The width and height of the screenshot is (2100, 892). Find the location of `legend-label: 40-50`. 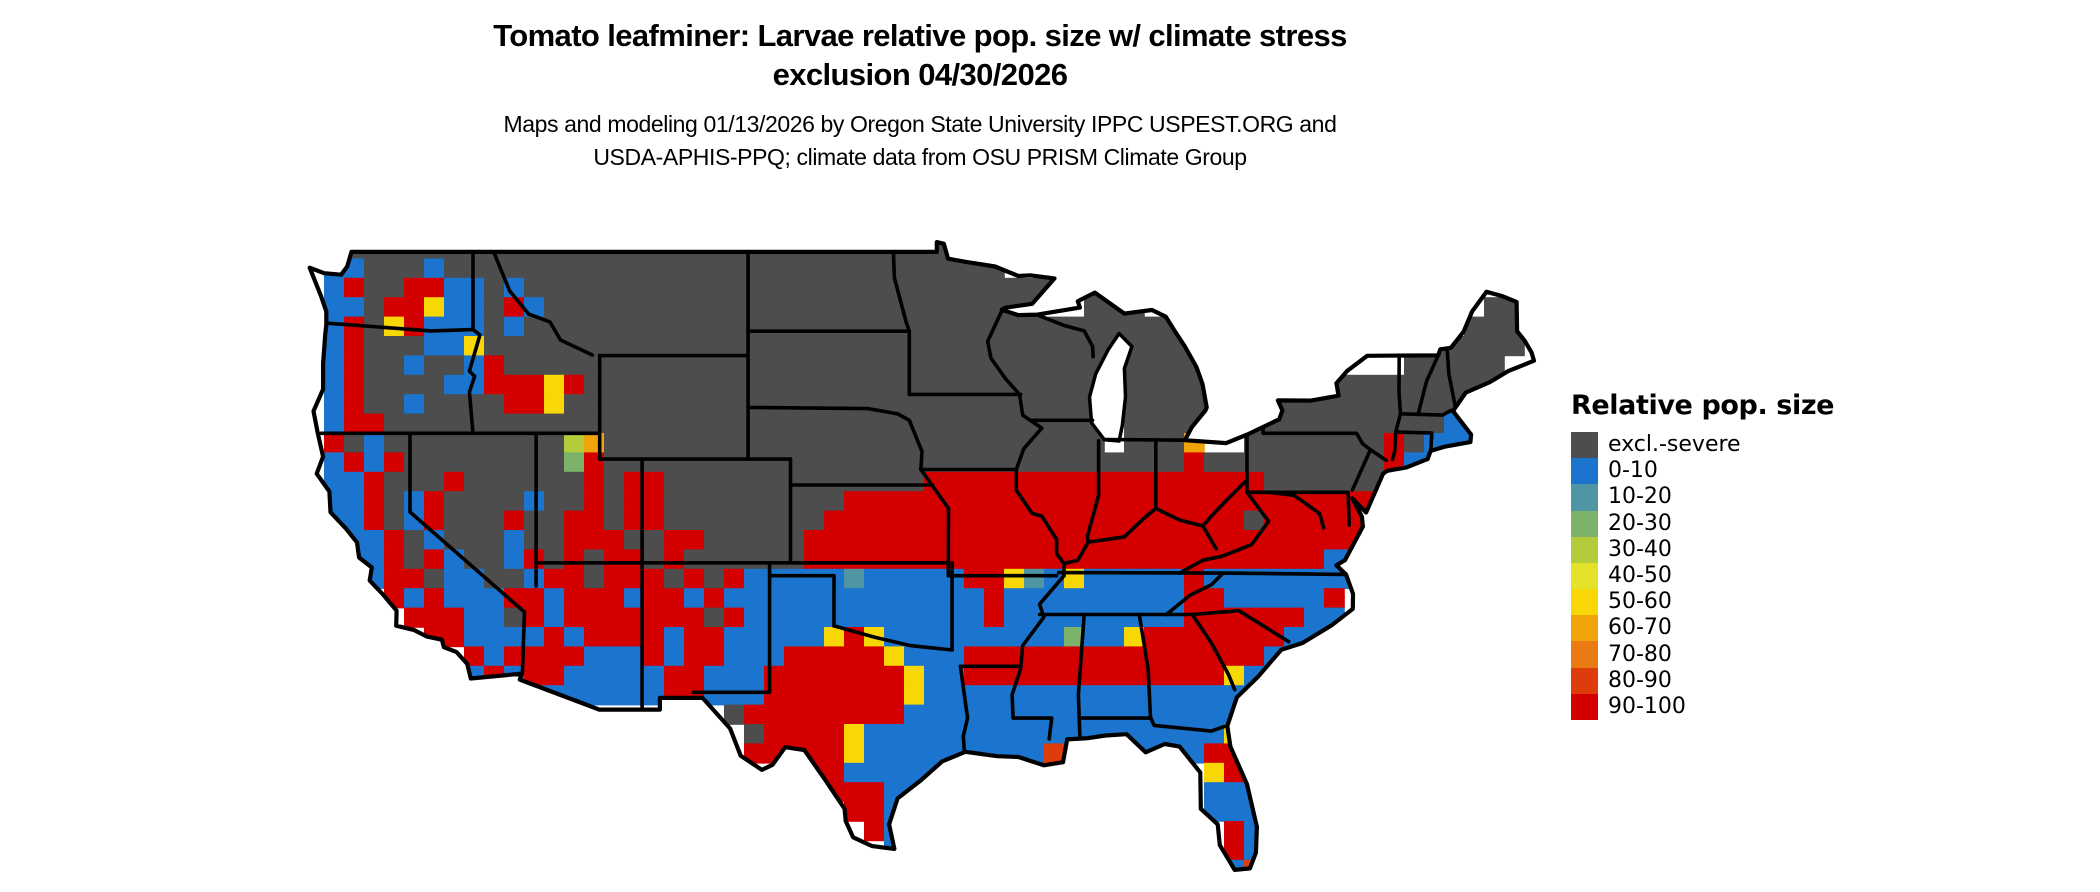

legend-label: 40-50 is located at coordinates (1640, 576).